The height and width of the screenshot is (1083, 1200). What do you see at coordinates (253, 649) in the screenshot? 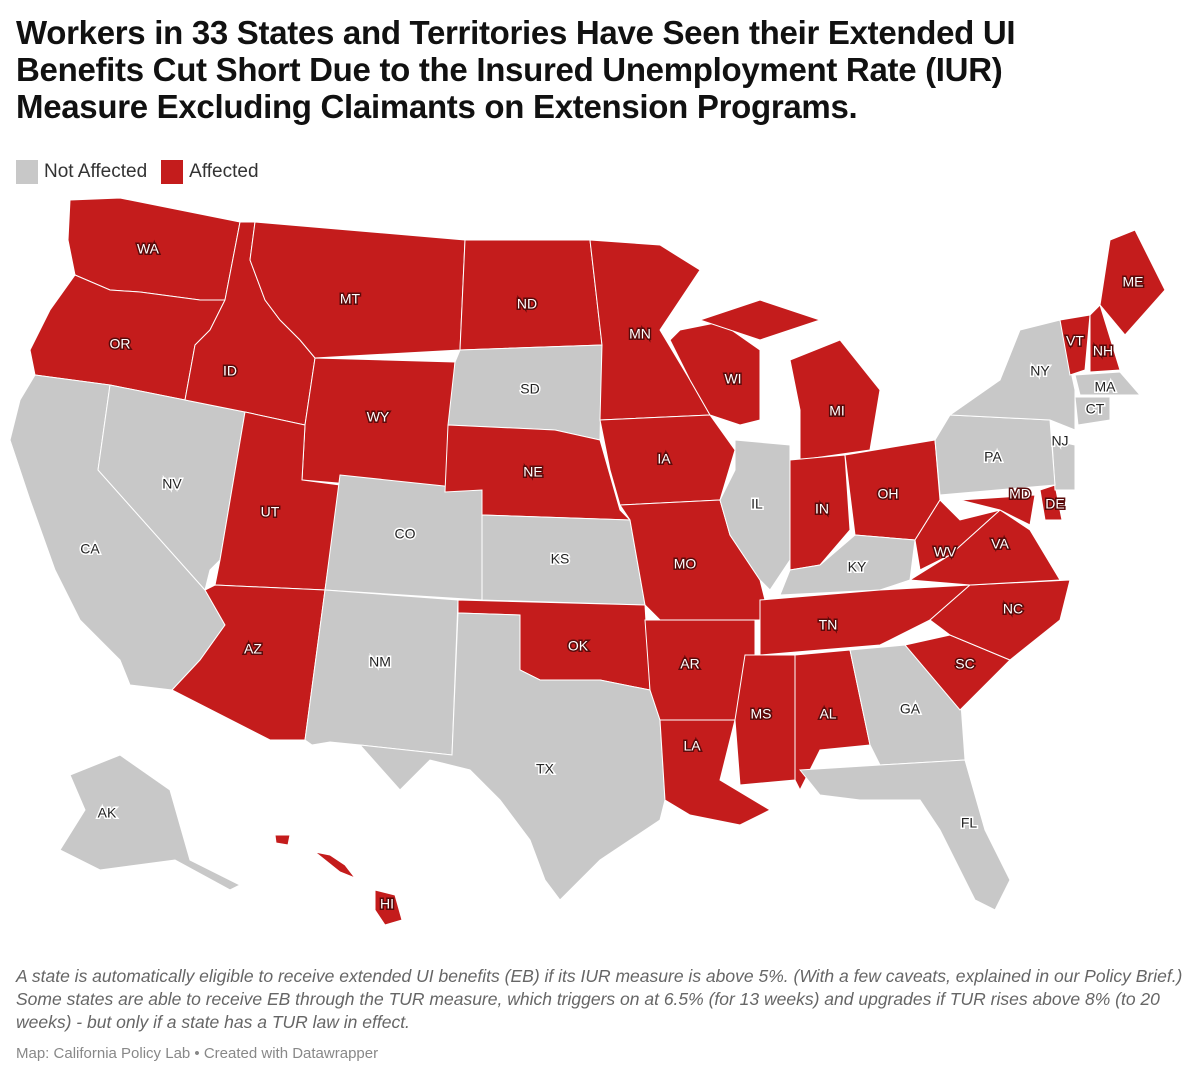
I see `state-label: AZ` at bounding box center [253, 649].